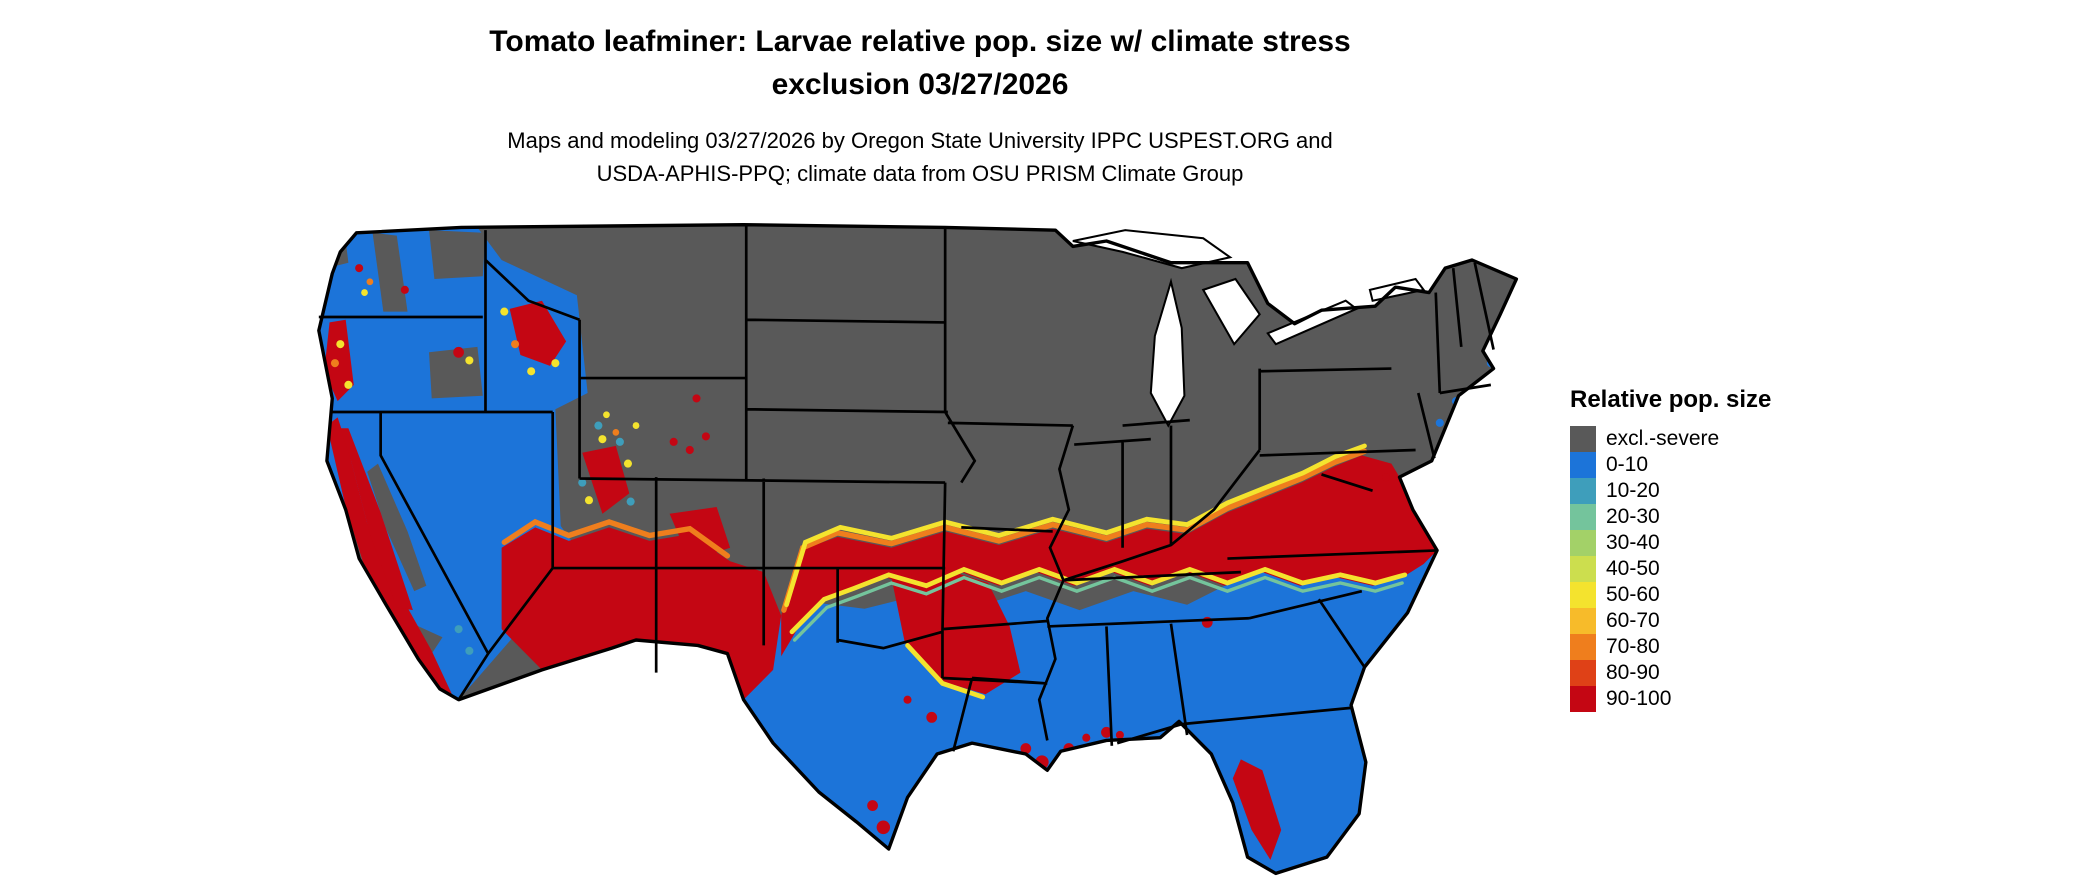  Describe the element at coordinates (1633, 672) in the screenshot. I see `legend-label: 80-90` at that location.